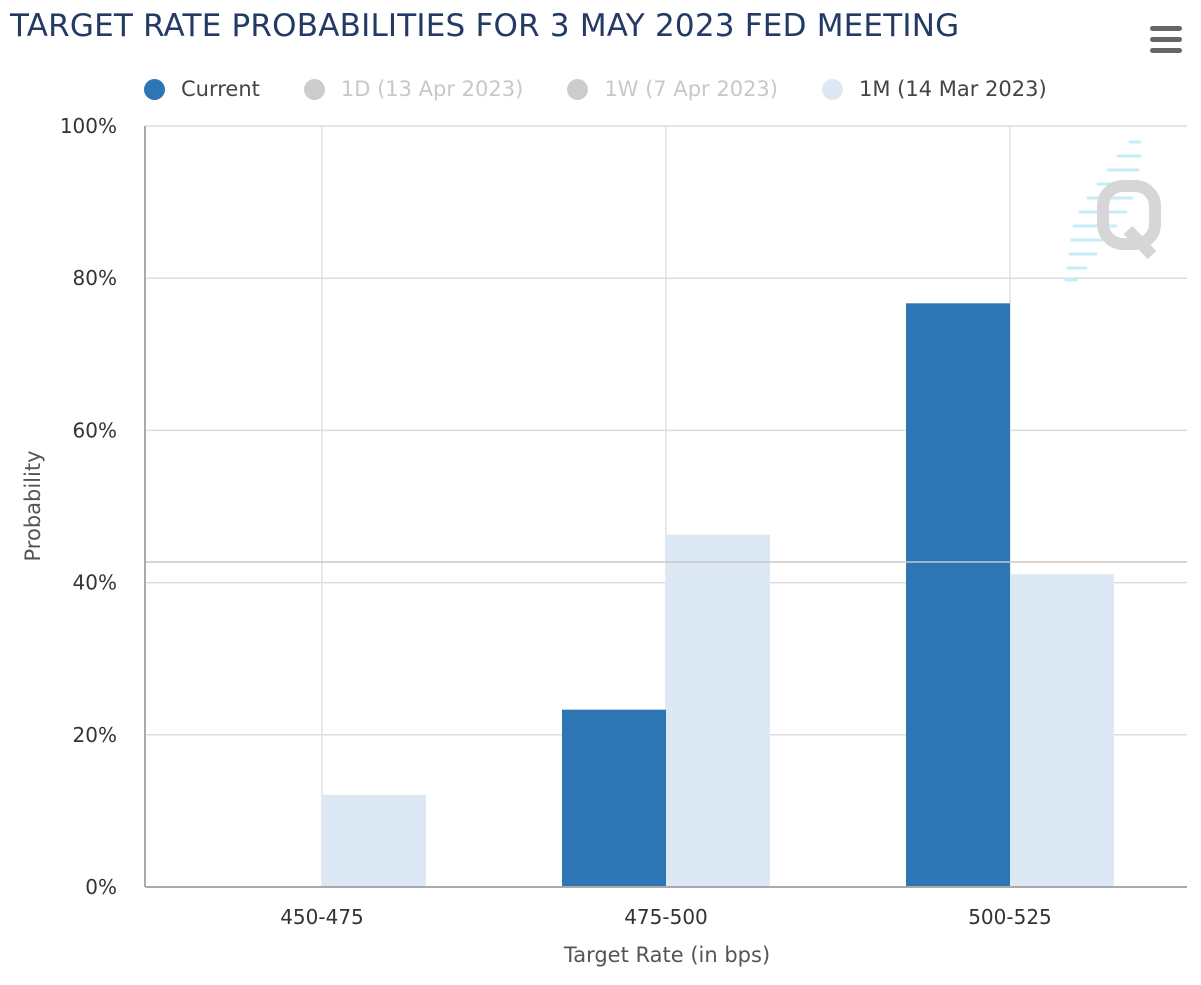 The image size is (1201, 985). I want to click on x-tick-label: 475-500, so click(666, 917).